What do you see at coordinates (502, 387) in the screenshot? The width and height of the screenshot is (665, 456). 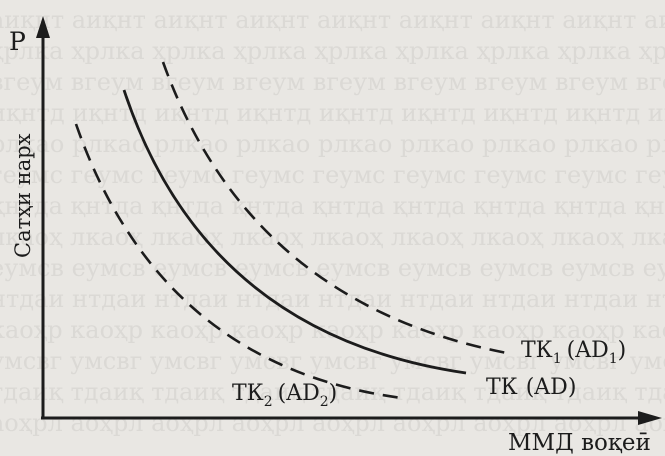 I see `tk-base: ТК` at bounding box center [502, 387].